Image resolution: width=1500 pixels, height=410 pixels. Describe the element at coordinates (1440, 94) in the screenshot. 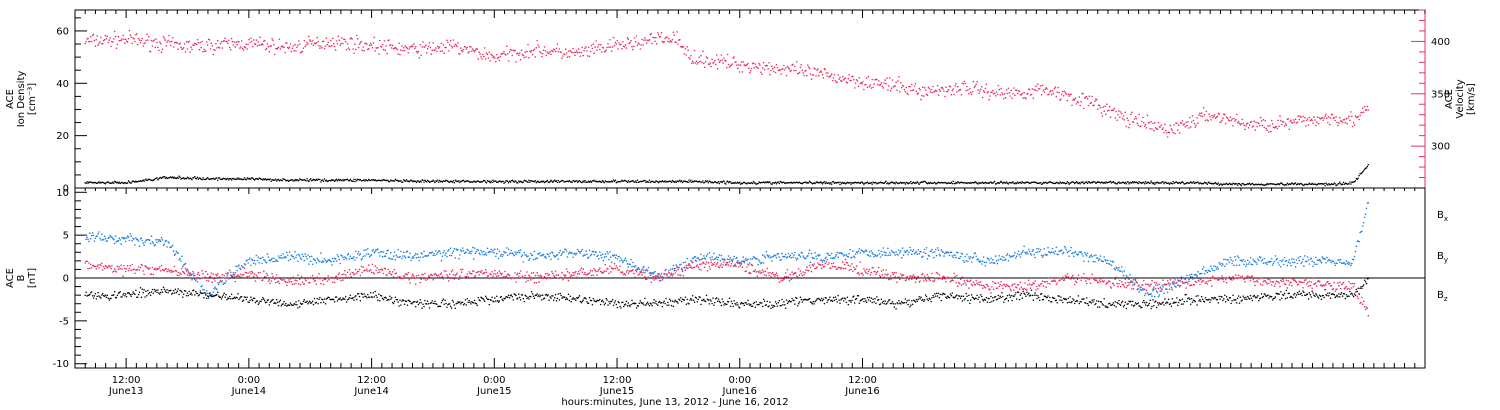

I see `right-tick-label: 350` at that location.